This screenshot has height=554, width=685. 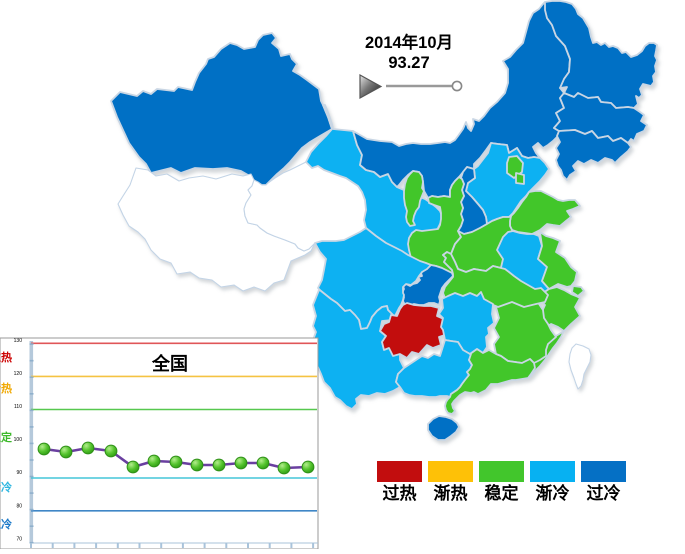 What do you see at coordinates (18, 440) in the screenshot?
I see `svg-text: 100` at bounding box center [18, 440].